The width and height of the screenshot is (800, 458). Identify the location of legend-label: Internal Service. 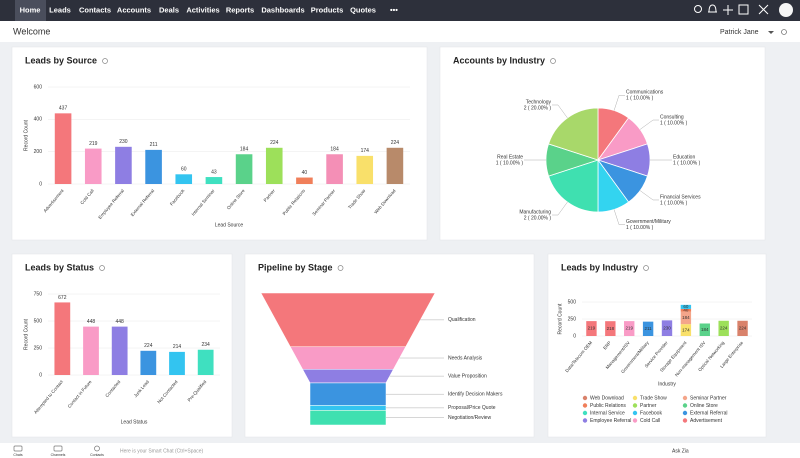
(607, 413).